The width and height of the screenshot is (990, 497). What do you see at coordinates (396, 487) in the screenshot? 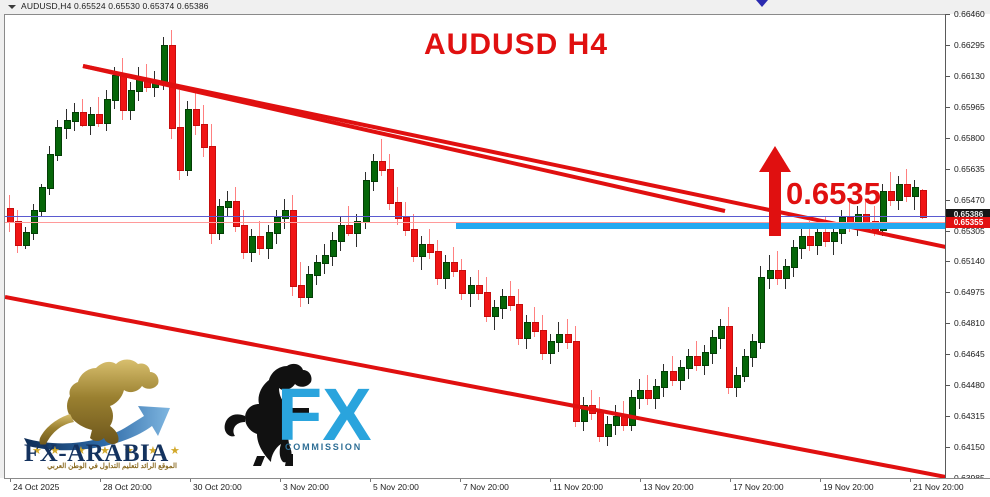
I see `time-axis-label: 5 Nov 20:00` at bounding box center [396, 487].